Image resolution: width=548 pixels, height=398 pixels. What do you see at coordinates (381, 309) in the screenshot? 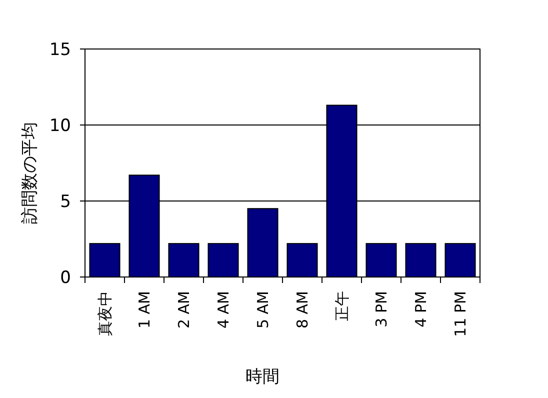
I see `x-tick-label: 3 PM` at bounding box center [381, 309].